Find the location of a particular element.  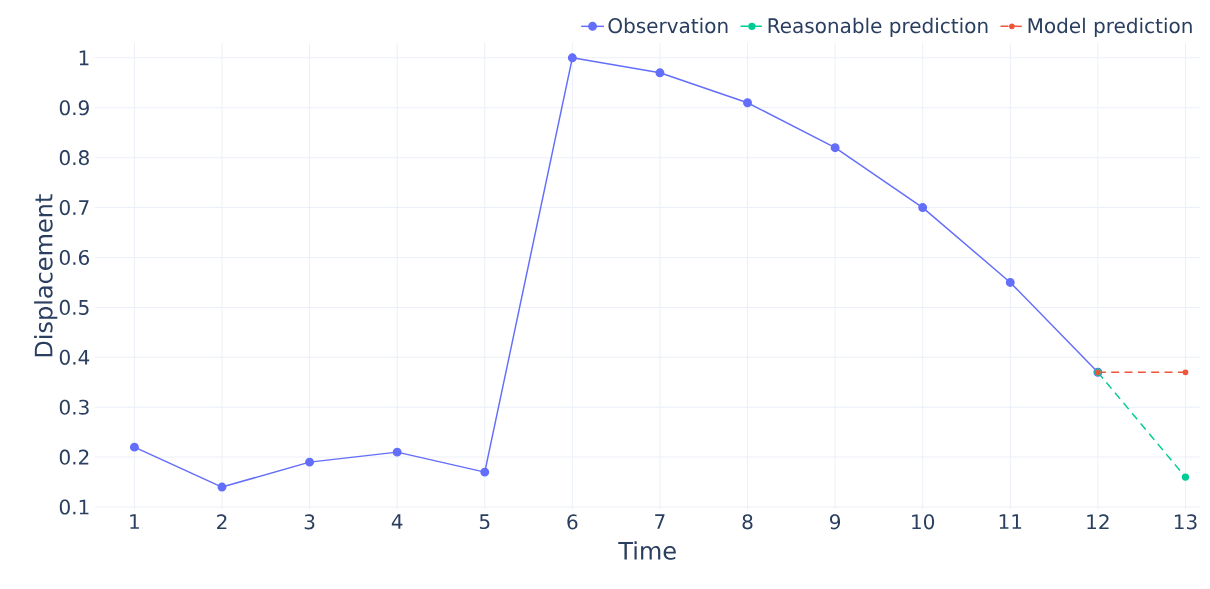

y-tick-label: 0.6 is located at coordinates (74, 257).